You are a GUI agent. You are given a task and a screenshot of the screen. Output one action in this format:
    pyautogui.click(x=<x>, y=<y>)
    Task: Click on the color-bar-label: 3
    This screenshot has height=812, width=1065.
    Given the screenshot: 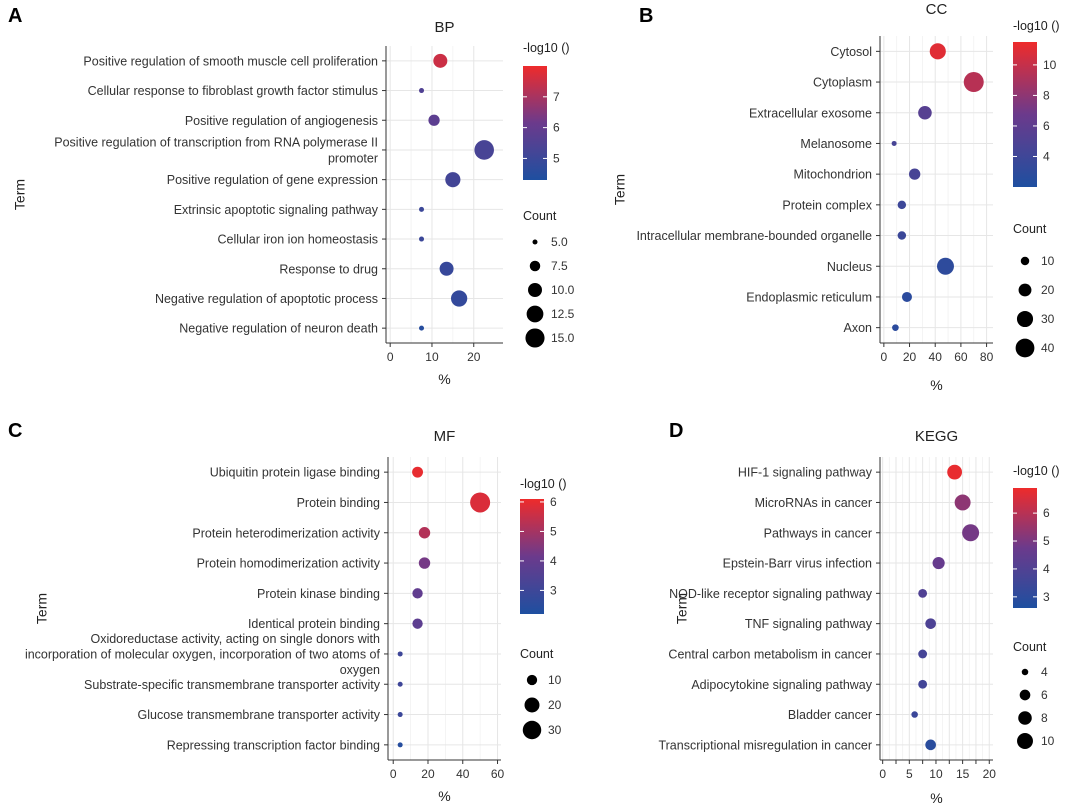 What is the action you would take?
    pyautogui.click(x=1046, y=597)
    